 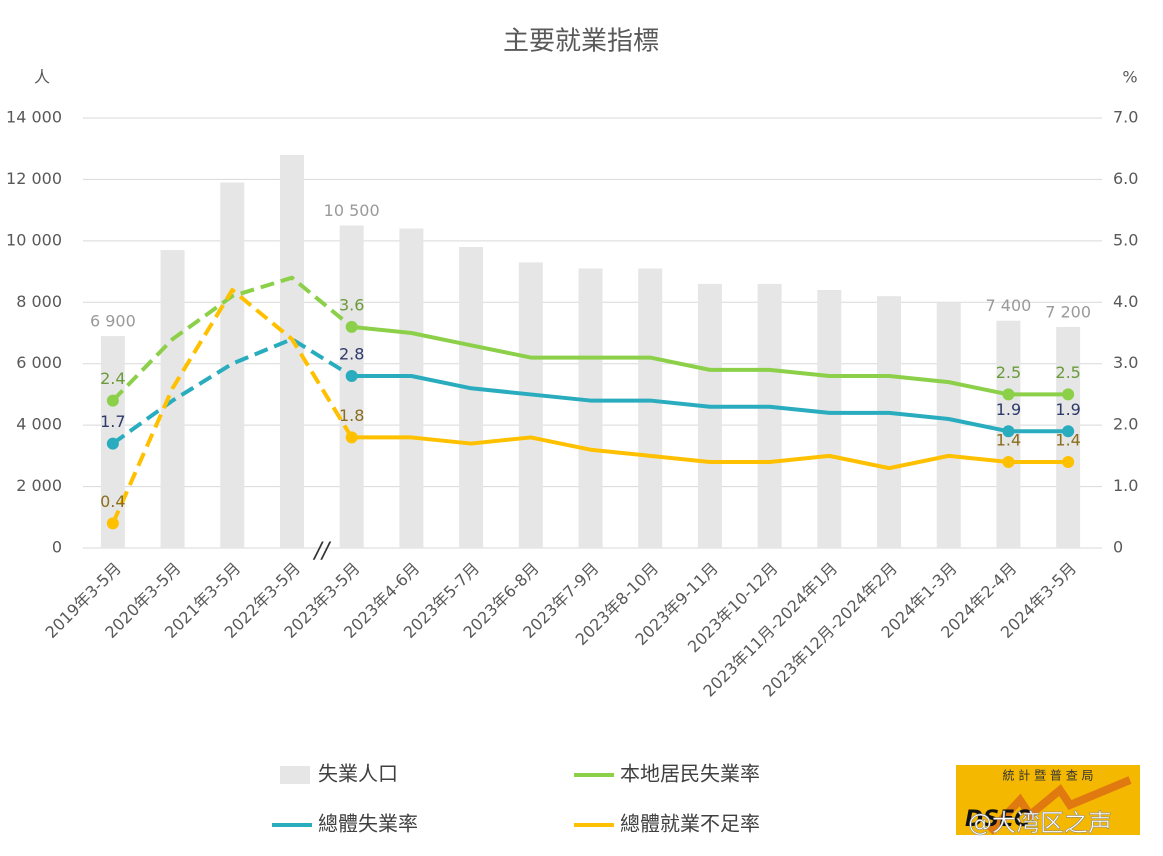 I want to click on y-tick-label: 8 000, so click(x=39, y=301).